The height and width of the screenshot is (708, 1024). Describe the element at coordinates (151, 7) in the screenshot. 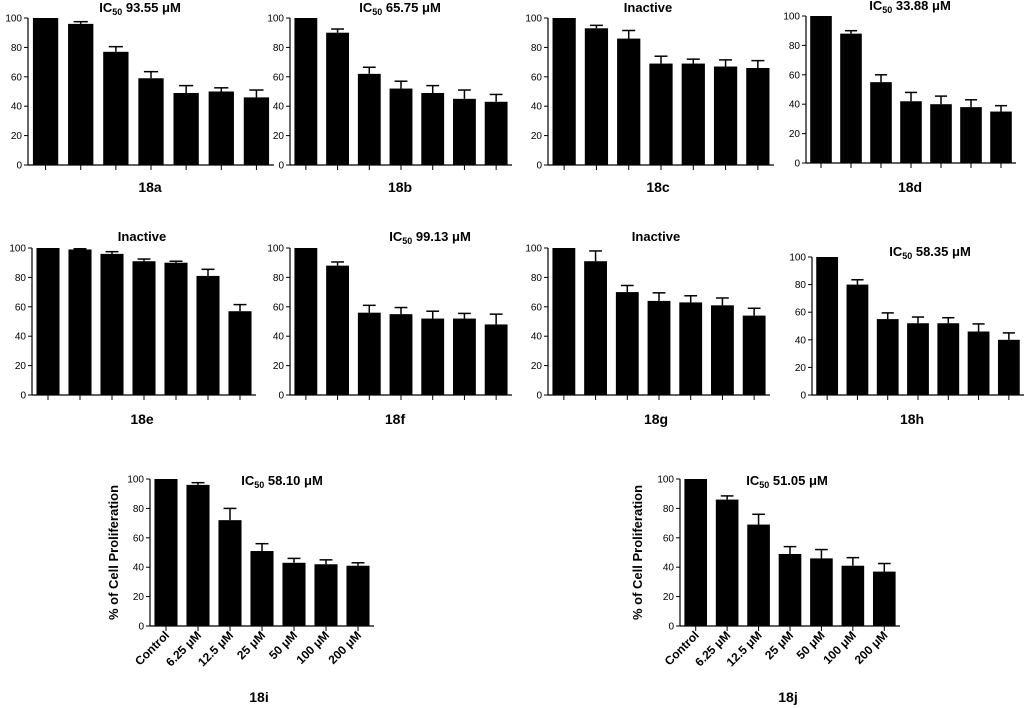

I see `title-rest: 93.55 μM` at that location.